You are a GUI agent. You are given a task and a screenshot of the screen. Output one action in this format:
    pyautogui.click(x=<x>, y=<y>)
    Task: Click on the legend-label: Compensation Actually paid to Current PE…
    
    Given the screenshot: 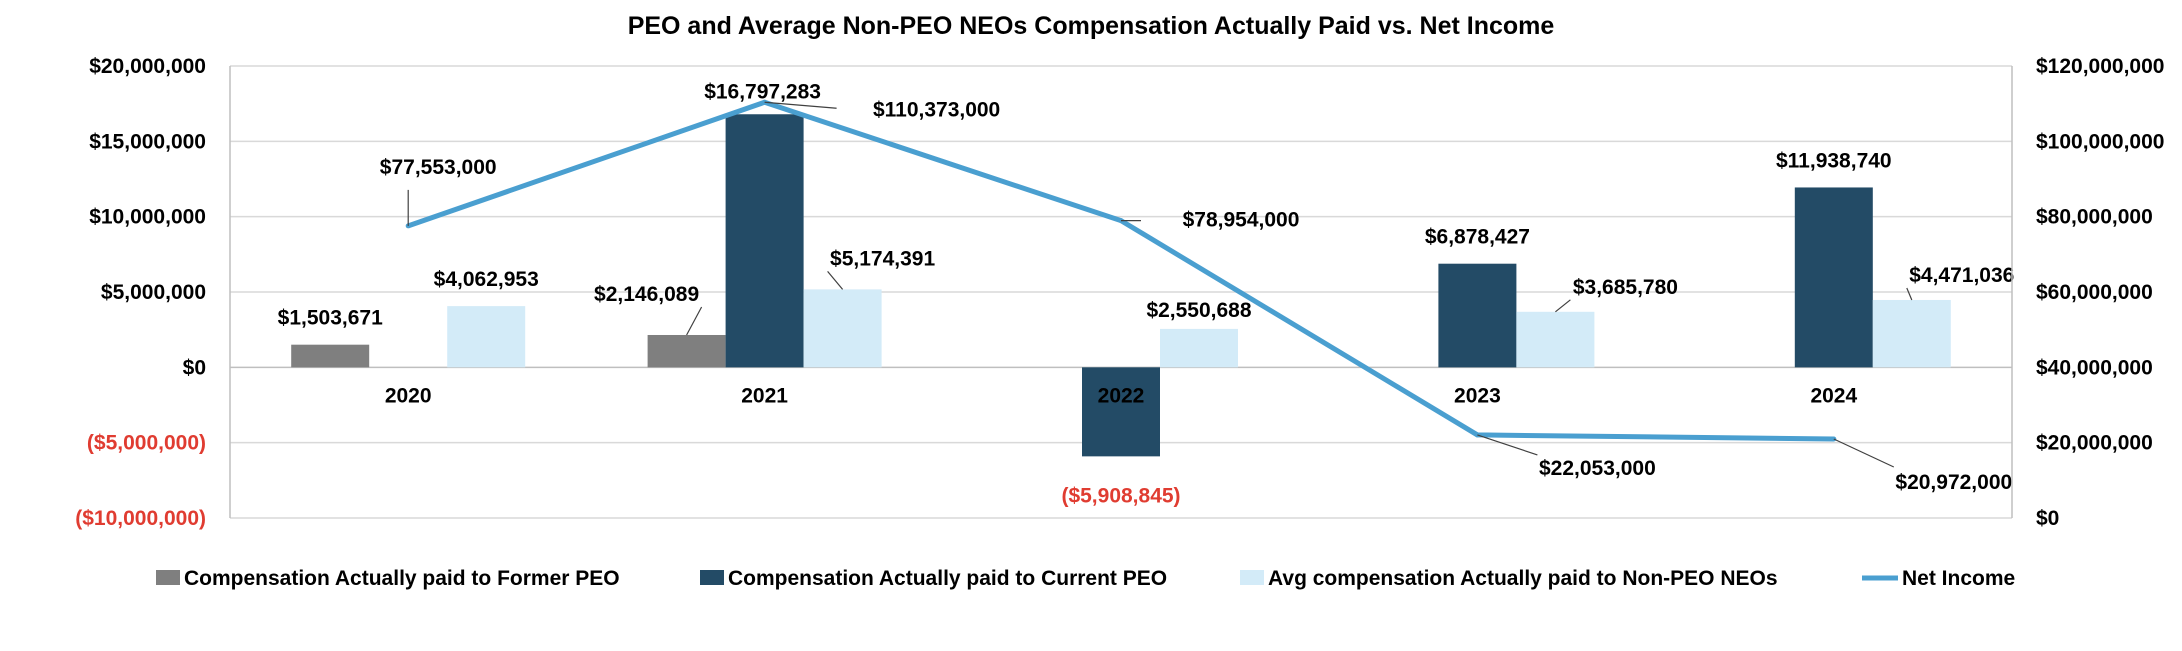 What is the action you would take?
    pyautogui.click(x=947, y=578)
    